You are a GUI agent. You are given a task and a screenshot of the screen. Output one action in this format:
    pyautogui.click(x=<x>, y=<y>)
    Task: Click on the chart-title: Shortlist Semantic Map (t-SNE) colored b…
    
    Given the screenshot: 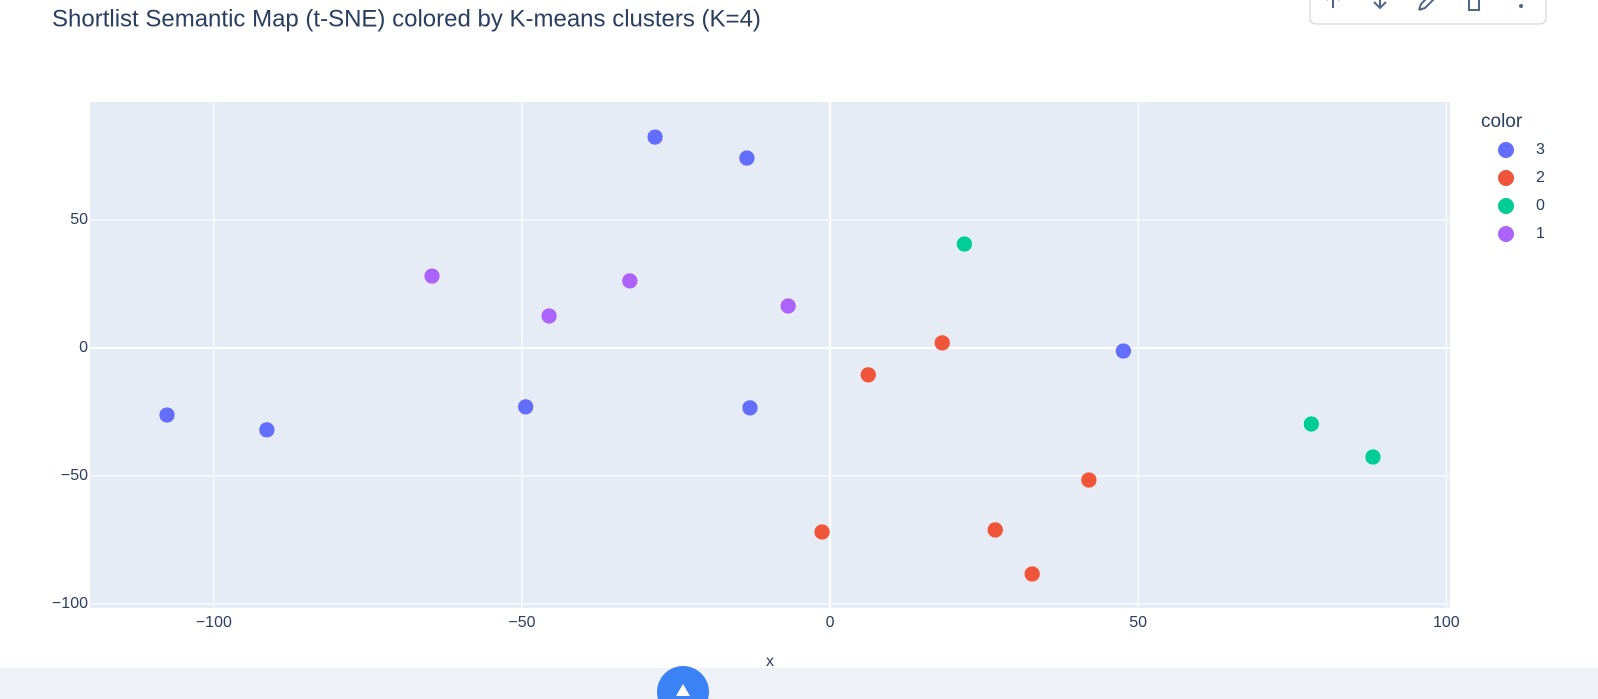 What is the action you would take?
    pyautogui.click(x=406, y=18)
    